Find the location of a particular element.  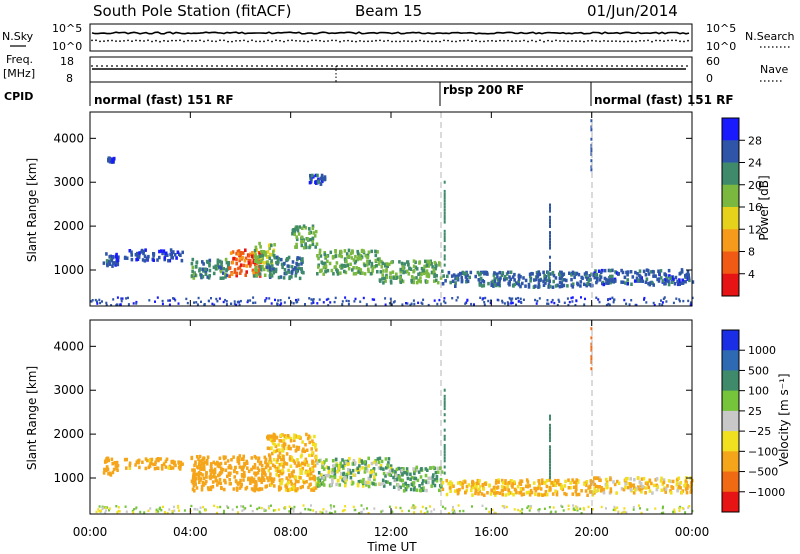

velocity-spikes is located at coordinates (518, 403).